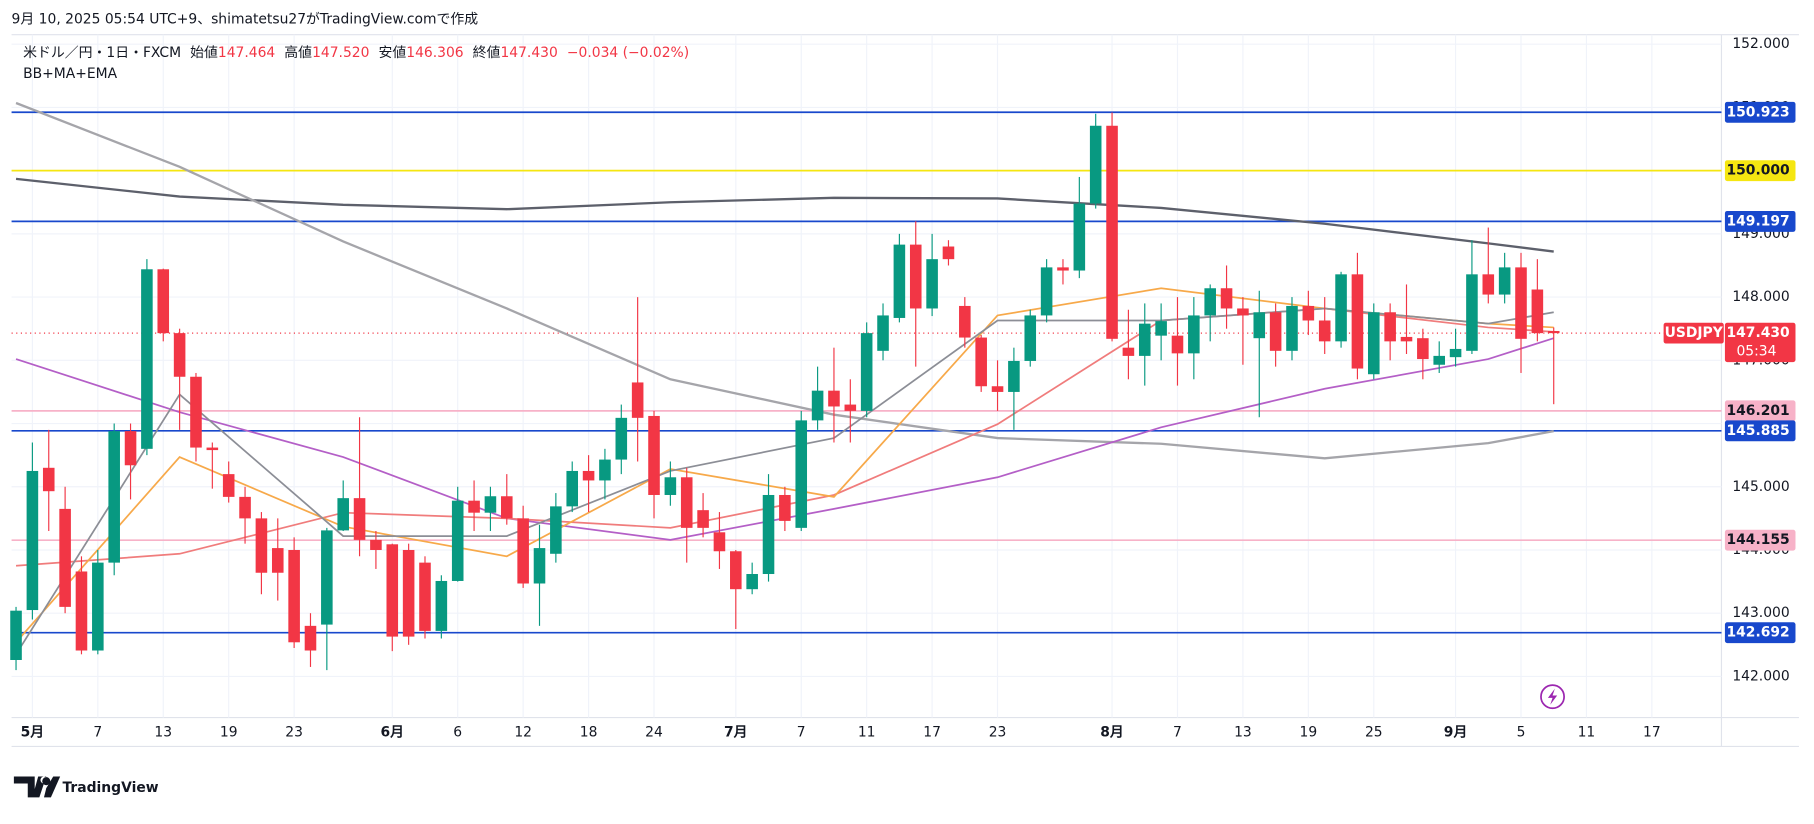 The image size is (1814, 824). I want to click on x-tick-label: 6月, so click(393, 733).